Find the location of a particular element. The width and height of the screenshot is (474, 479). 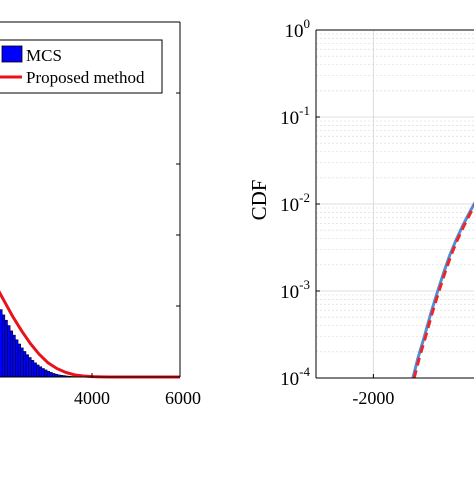

legend-label-proposed-method: Proposed method is located at coordinates (85, 77).